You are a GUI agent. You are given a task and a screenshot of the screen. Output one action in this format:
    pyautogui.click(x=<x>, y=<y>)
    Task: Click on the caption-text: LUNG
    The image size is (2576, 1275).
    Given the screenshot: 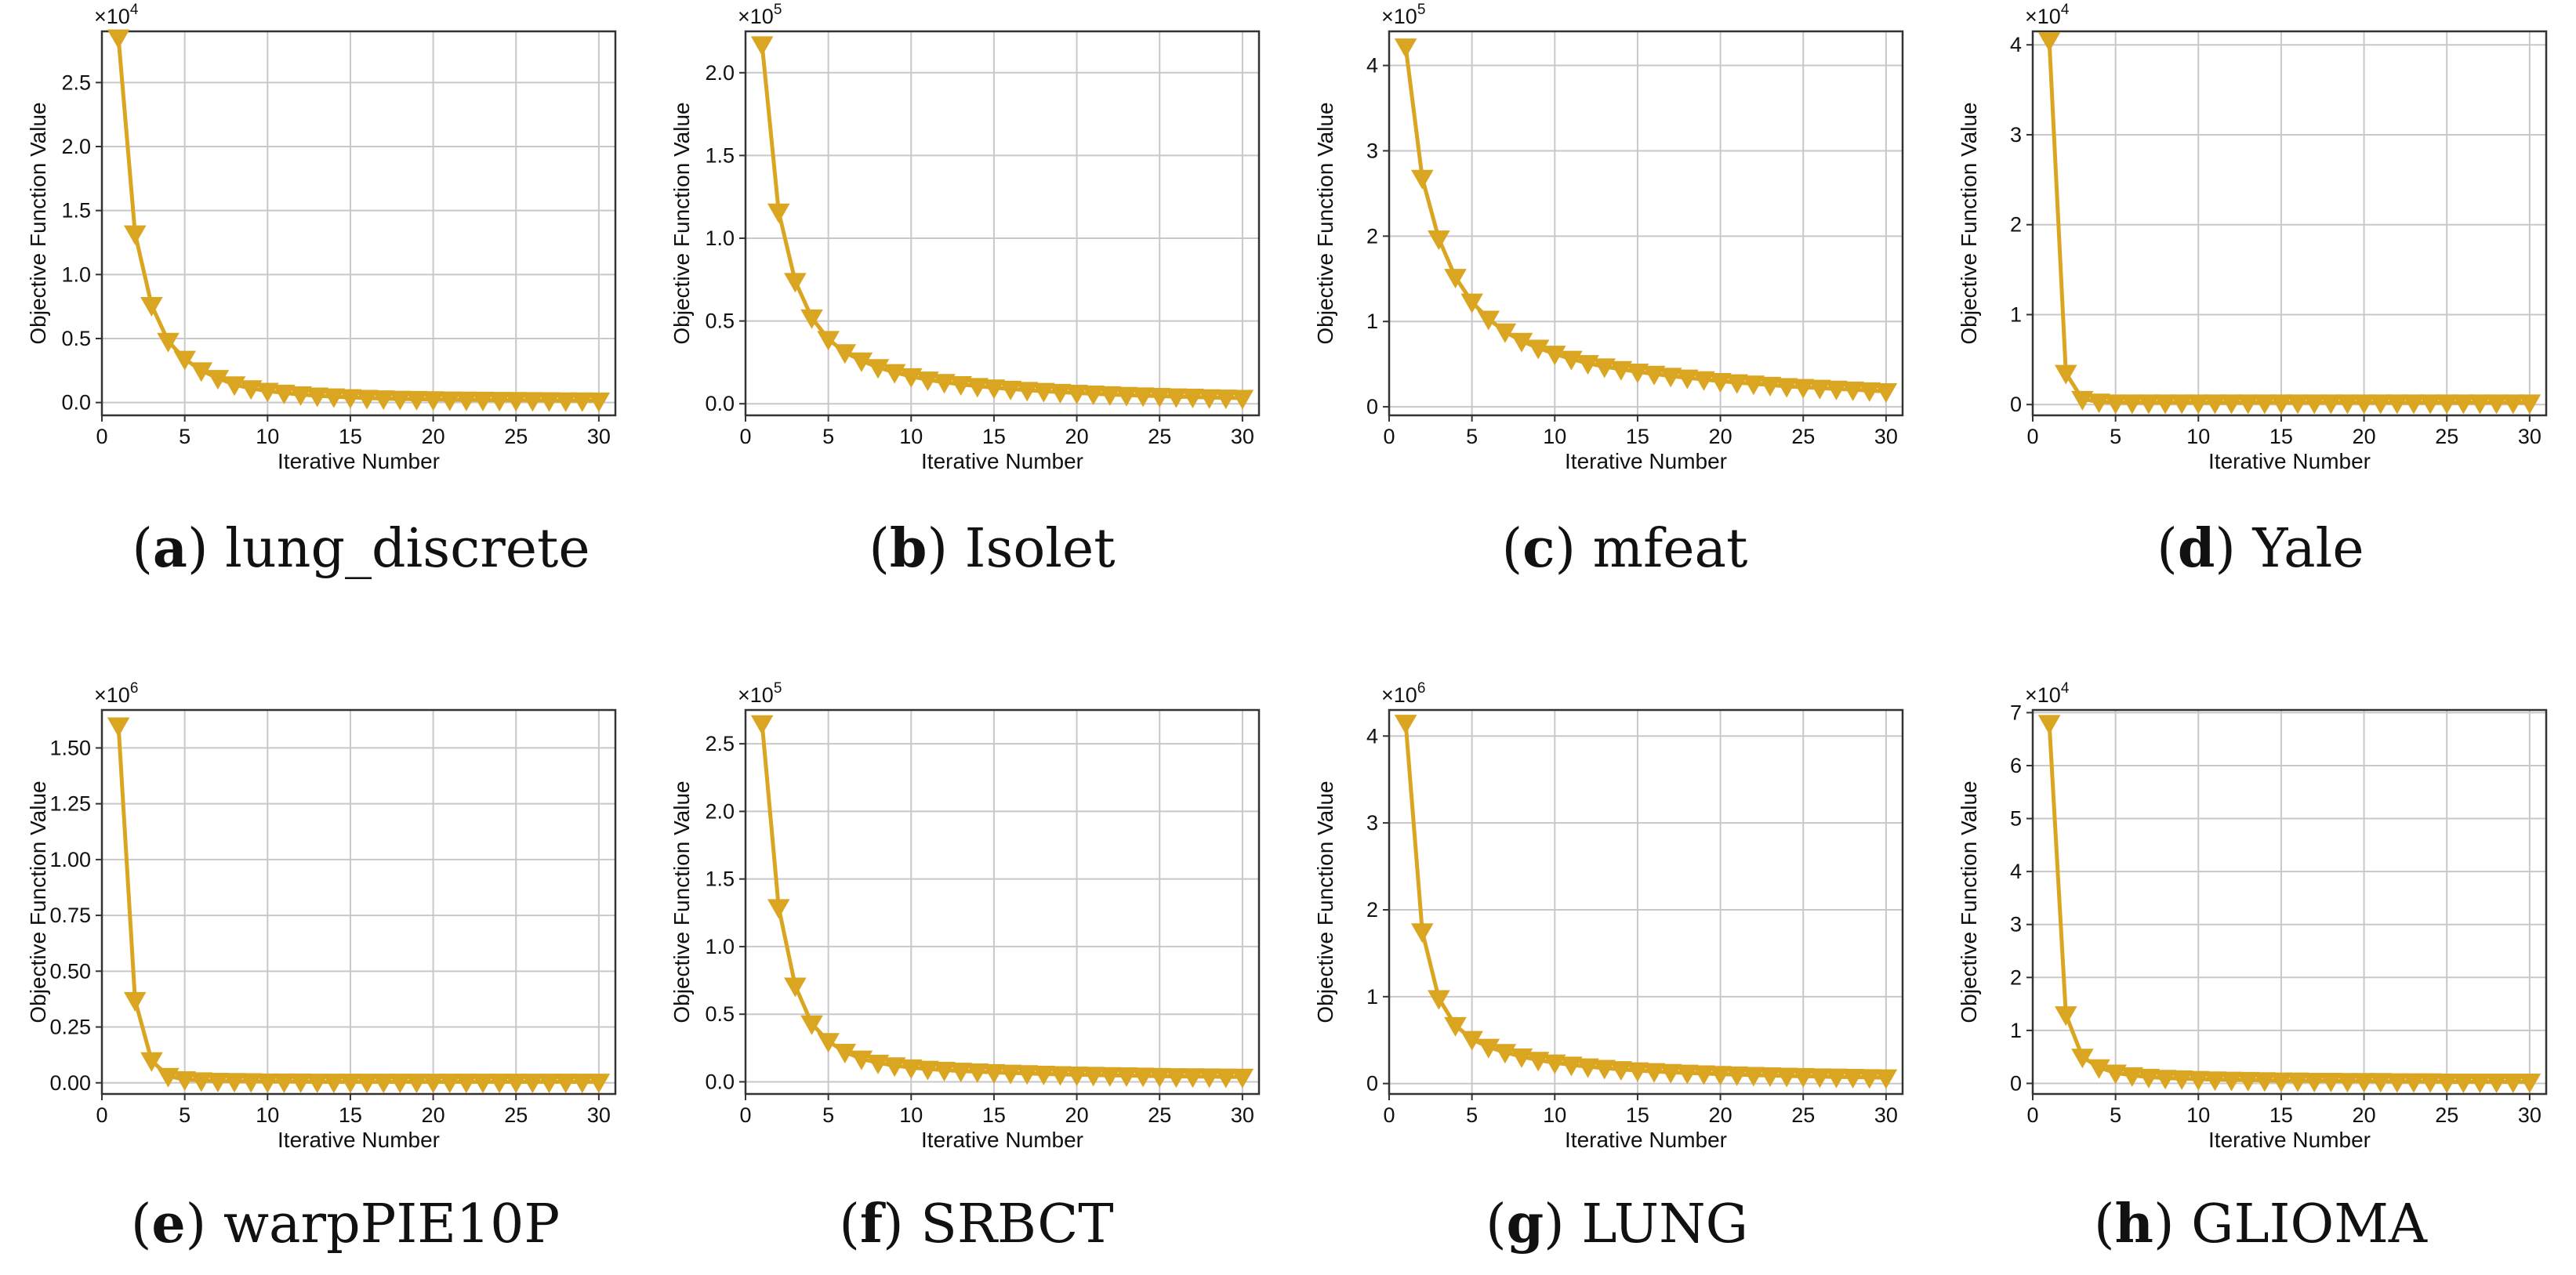 What is the action you would take?
    pyautogui.click(x=1665, y=1224)
    